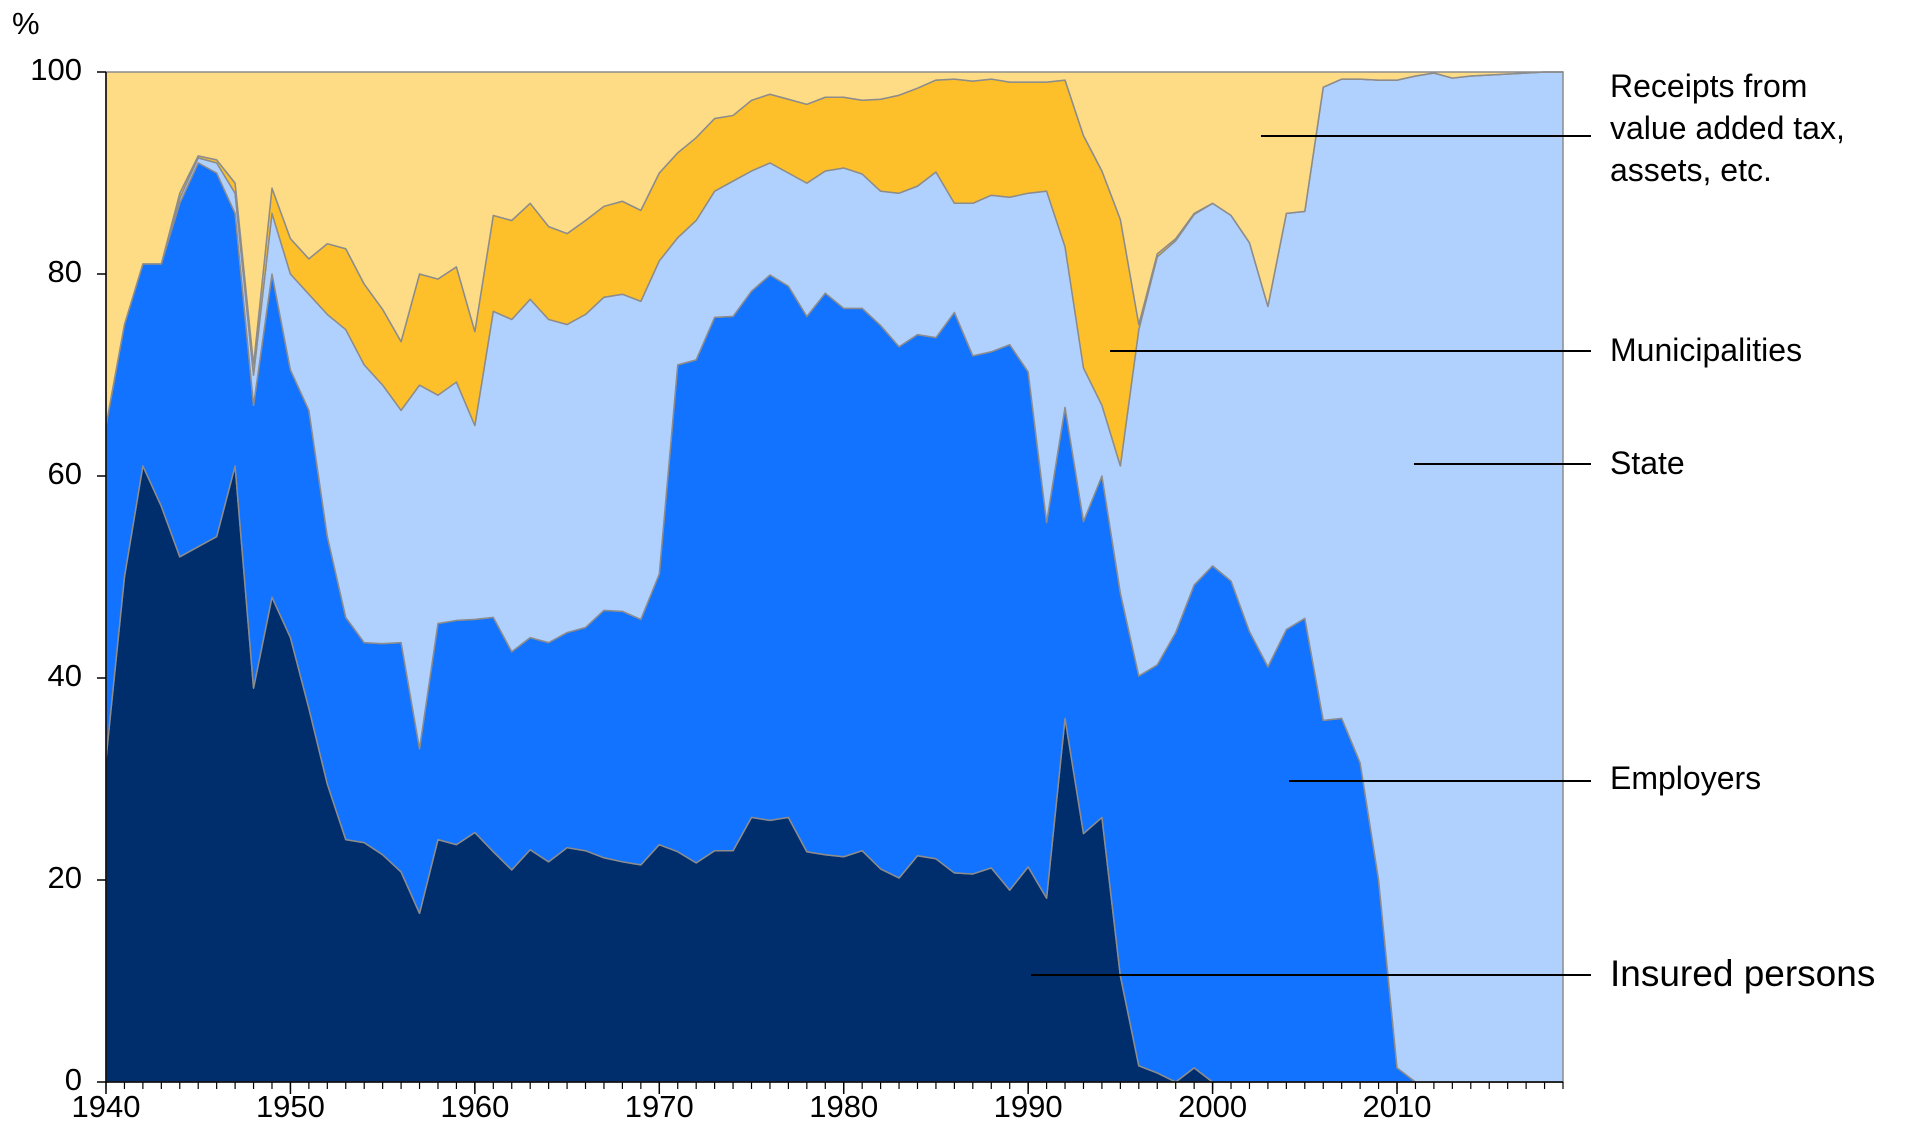 The image size is (1919, 1135). I want to click on series-label: Employers, so click(1686, 778).